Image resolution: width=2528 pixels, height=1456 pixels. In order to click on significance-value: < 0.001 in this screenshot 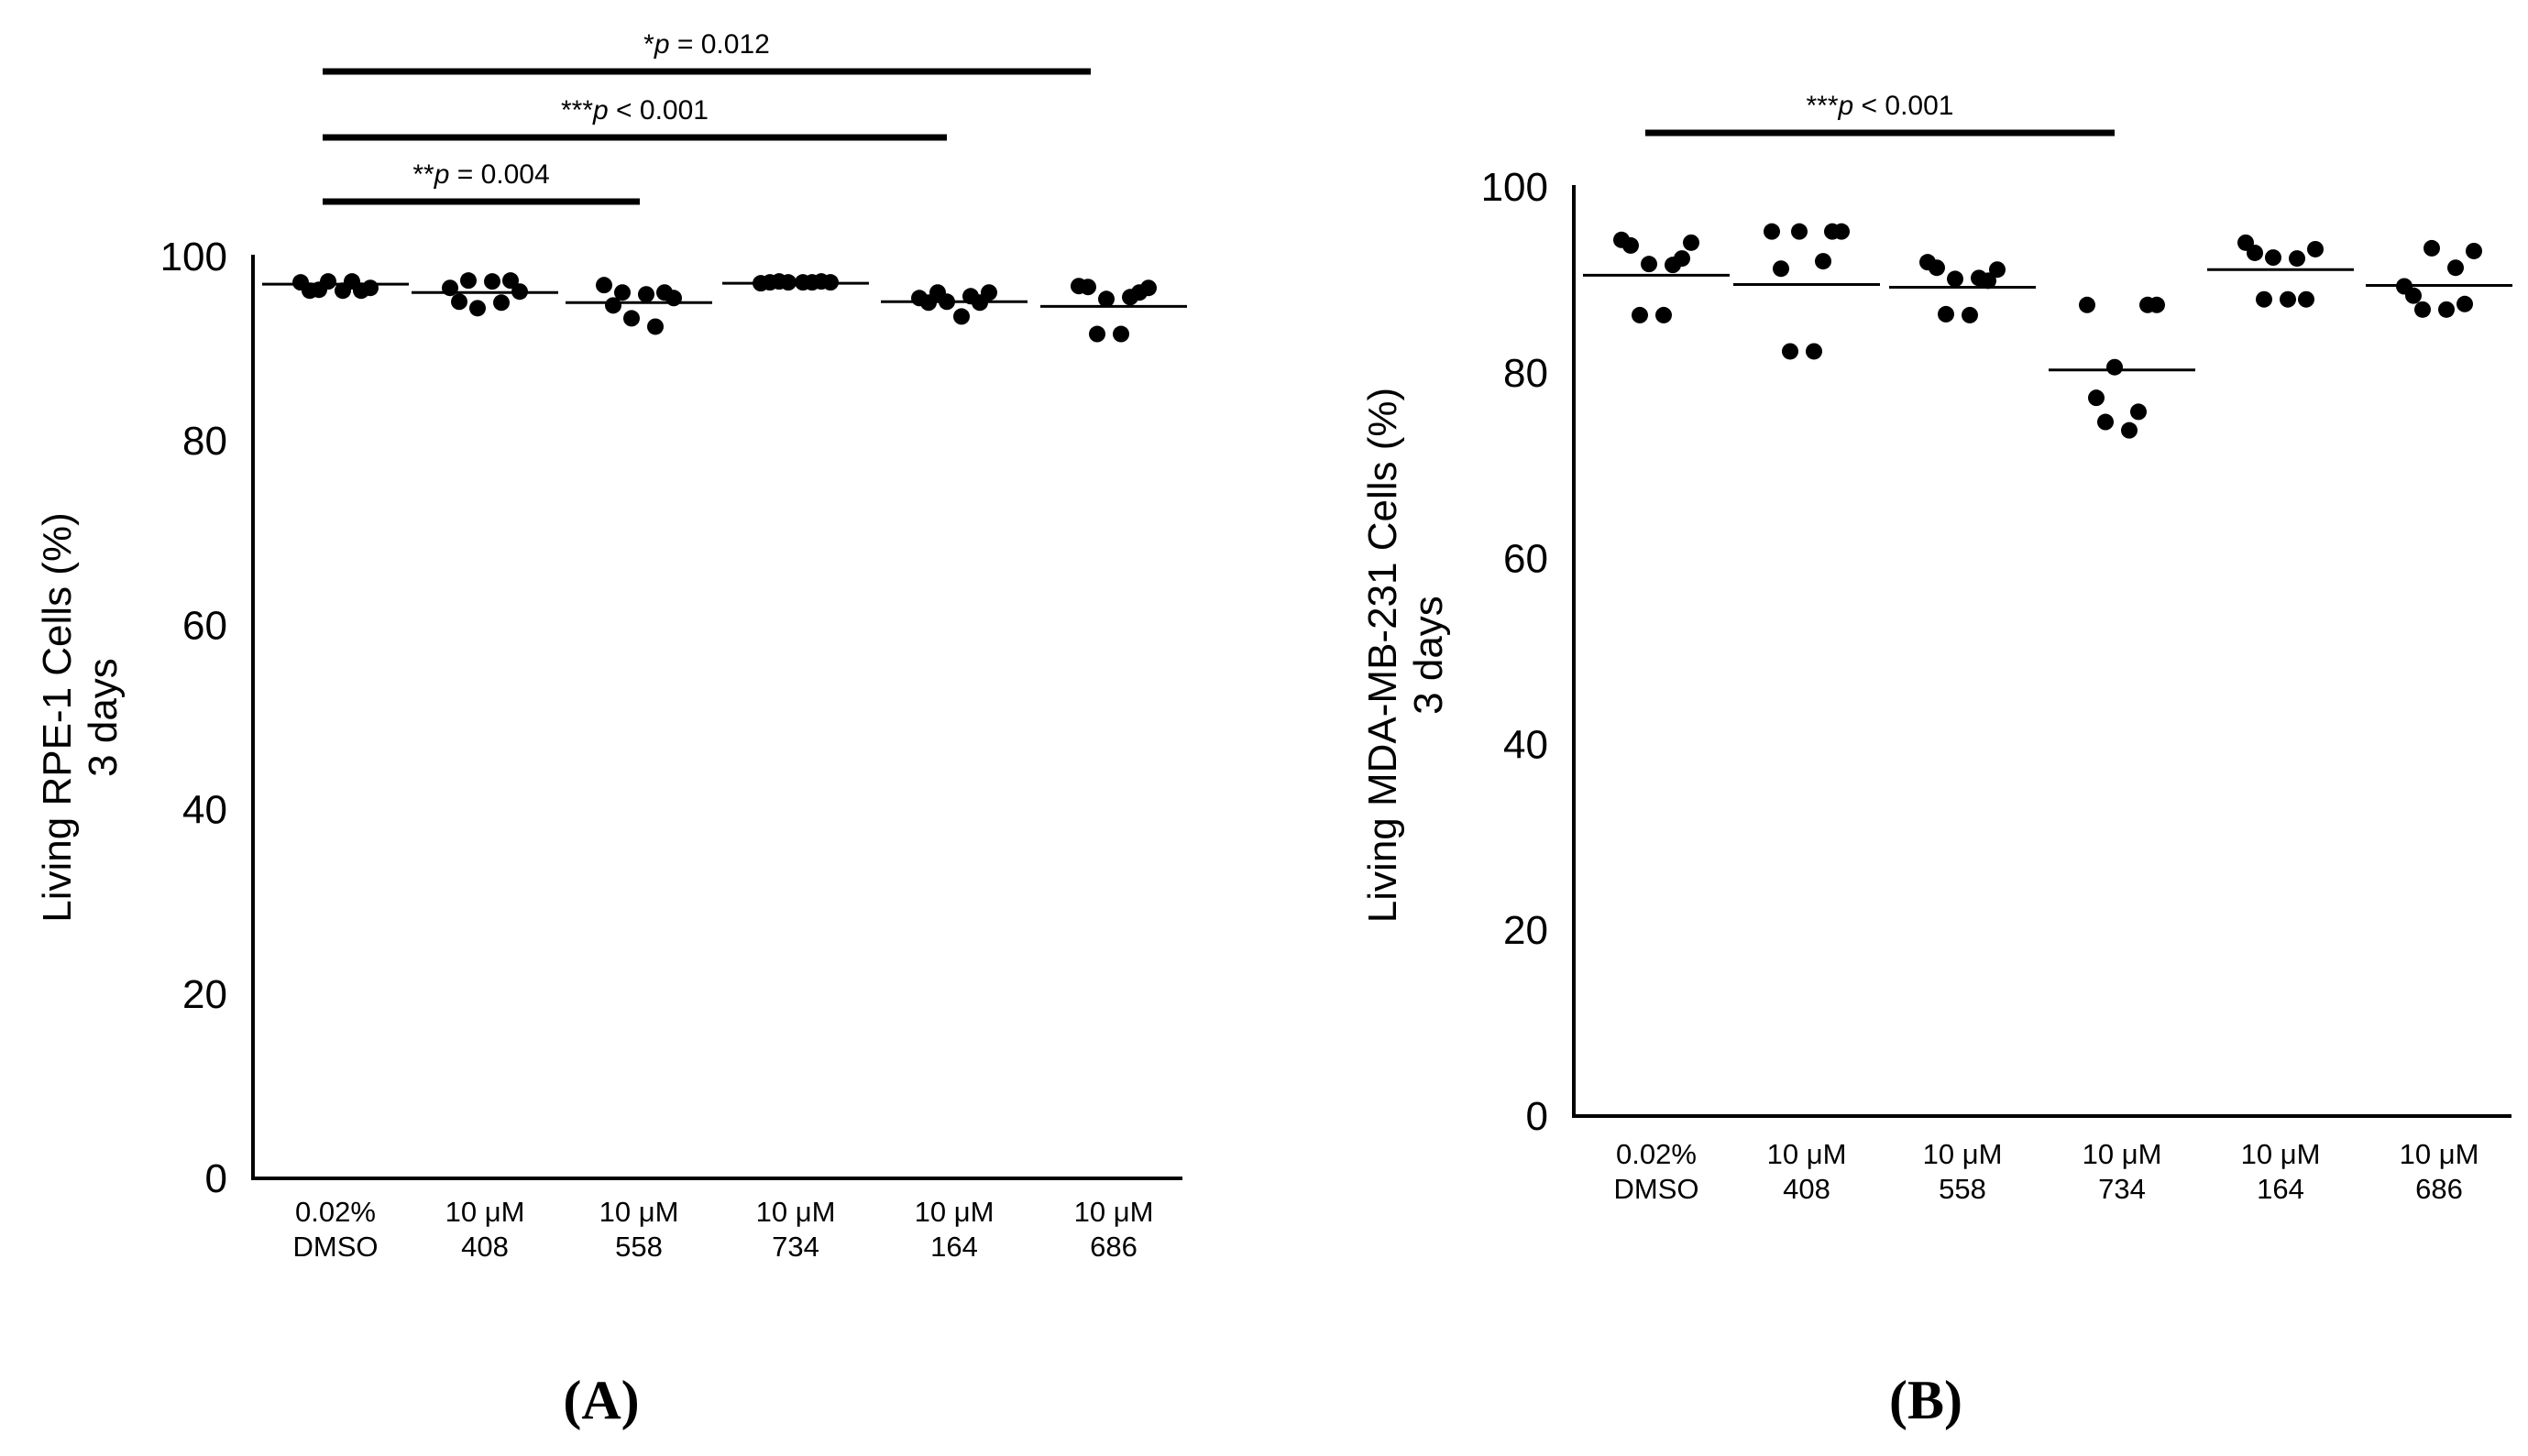, I will do `click(1903, 106)`.